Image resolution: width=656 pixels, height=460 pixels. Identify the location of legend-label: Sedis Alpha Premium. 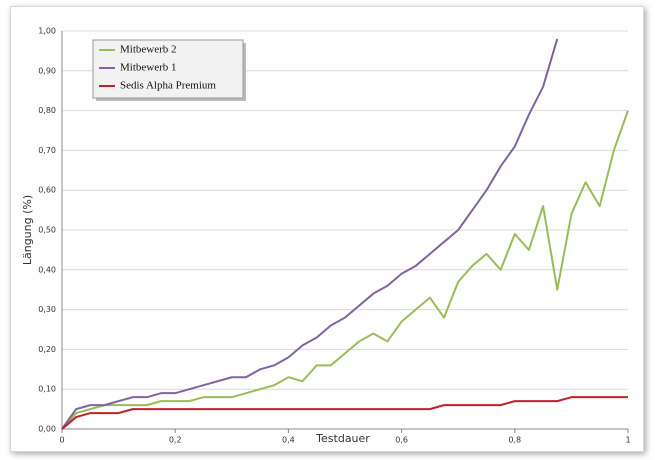
(168, 86).